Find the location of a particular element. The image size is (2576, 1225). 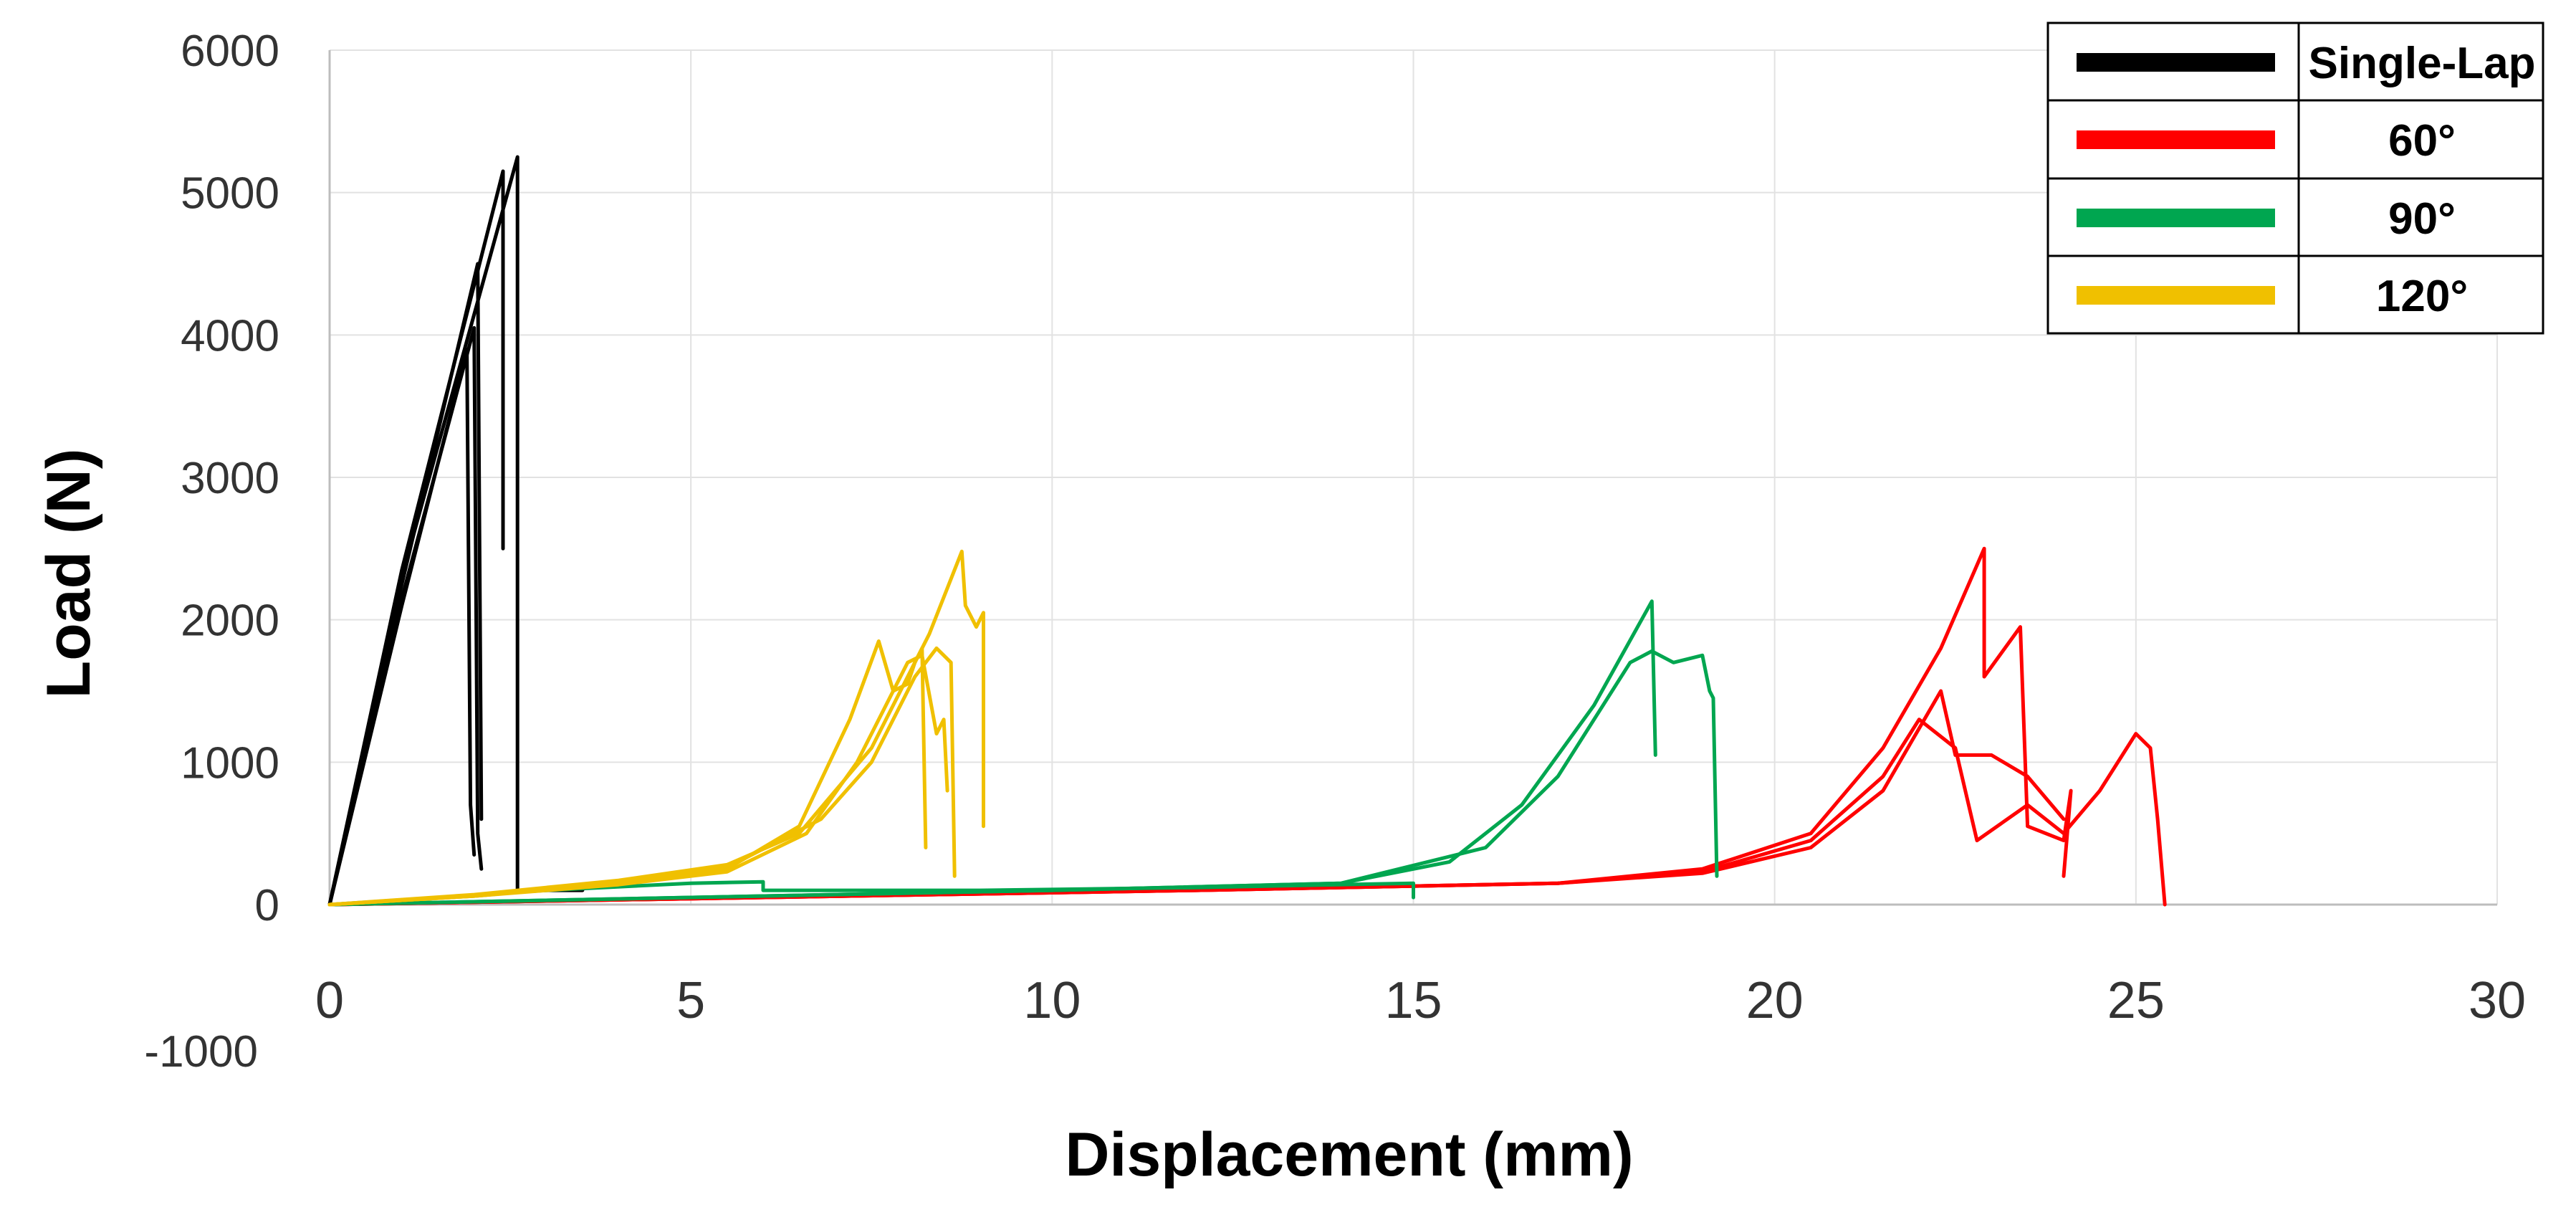

y-axis-title: Load (N) is located at coordinates (68, 574).